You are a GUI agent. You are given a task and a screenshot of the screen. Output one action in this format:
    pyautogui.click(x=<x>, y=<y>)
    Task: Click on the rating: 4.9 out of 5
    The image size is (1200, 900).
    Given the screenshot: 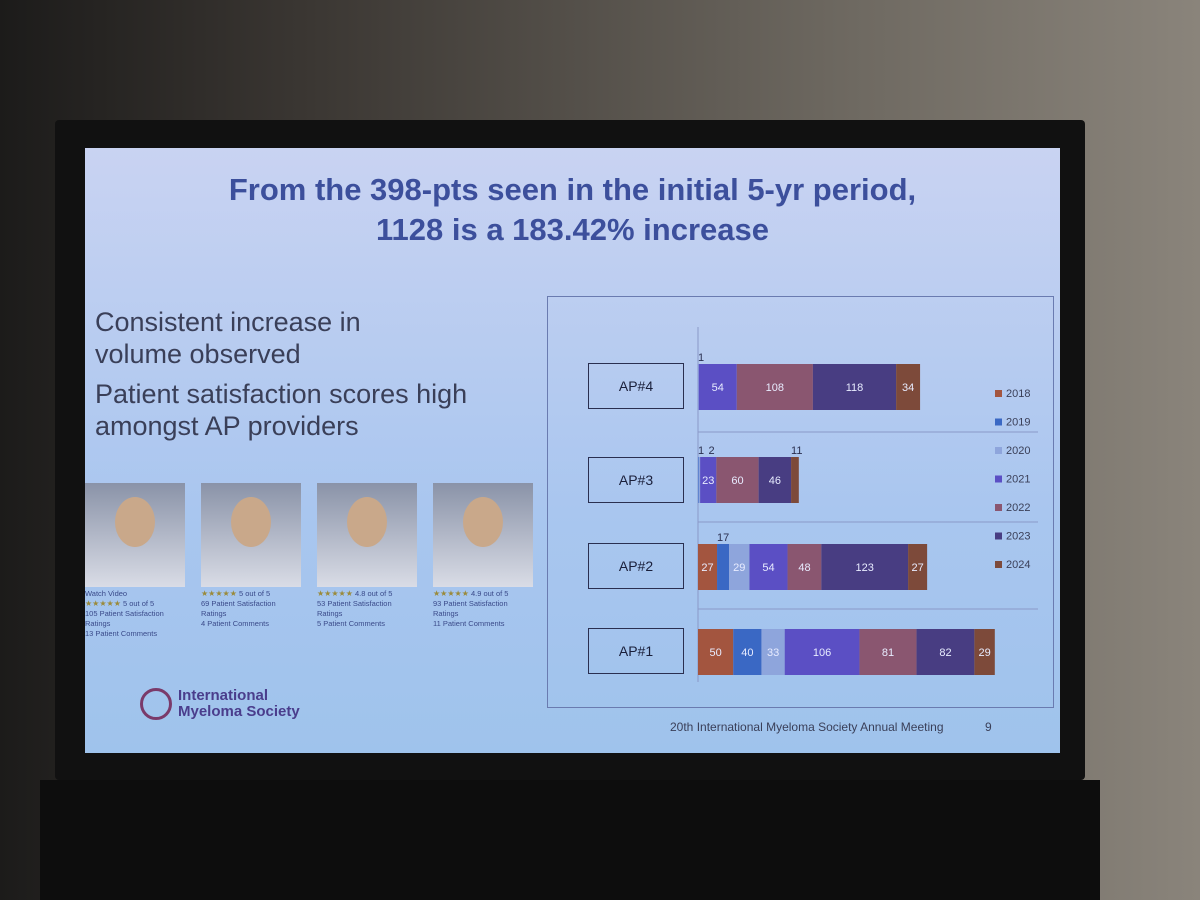 What is the action you would take?
    pyautogui.click(x=489, y=593)
    